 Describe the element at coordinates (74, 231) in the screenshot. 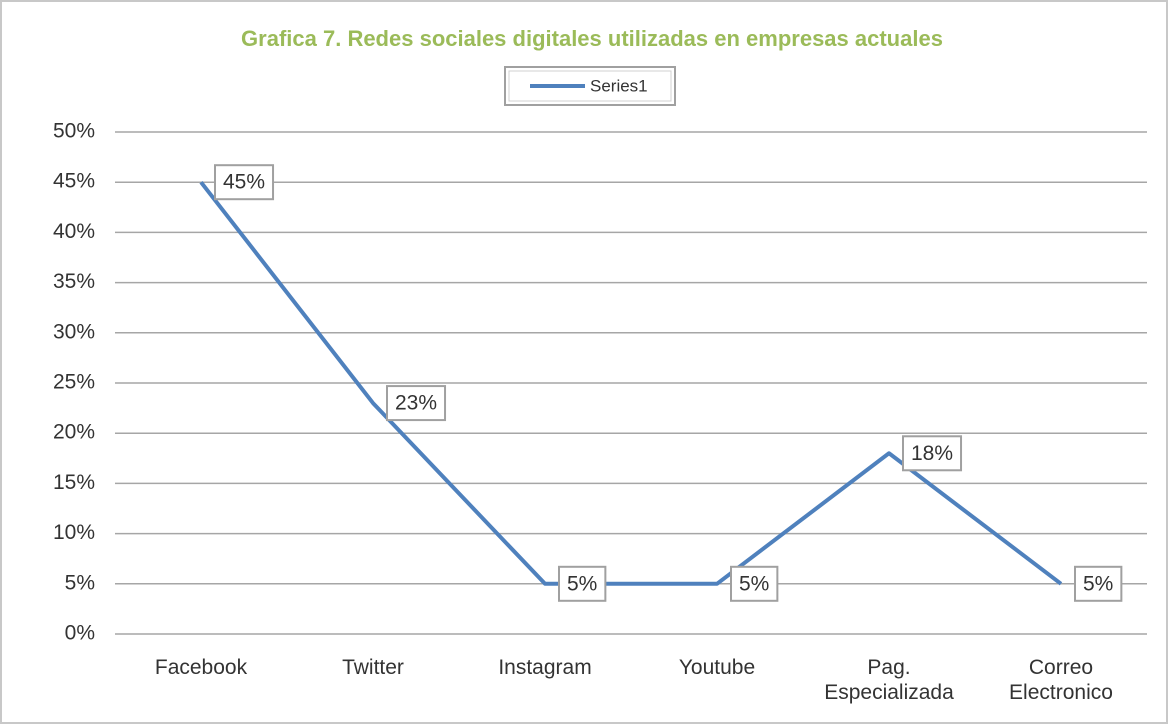

I see `y-tick-label: 40%` at that location.